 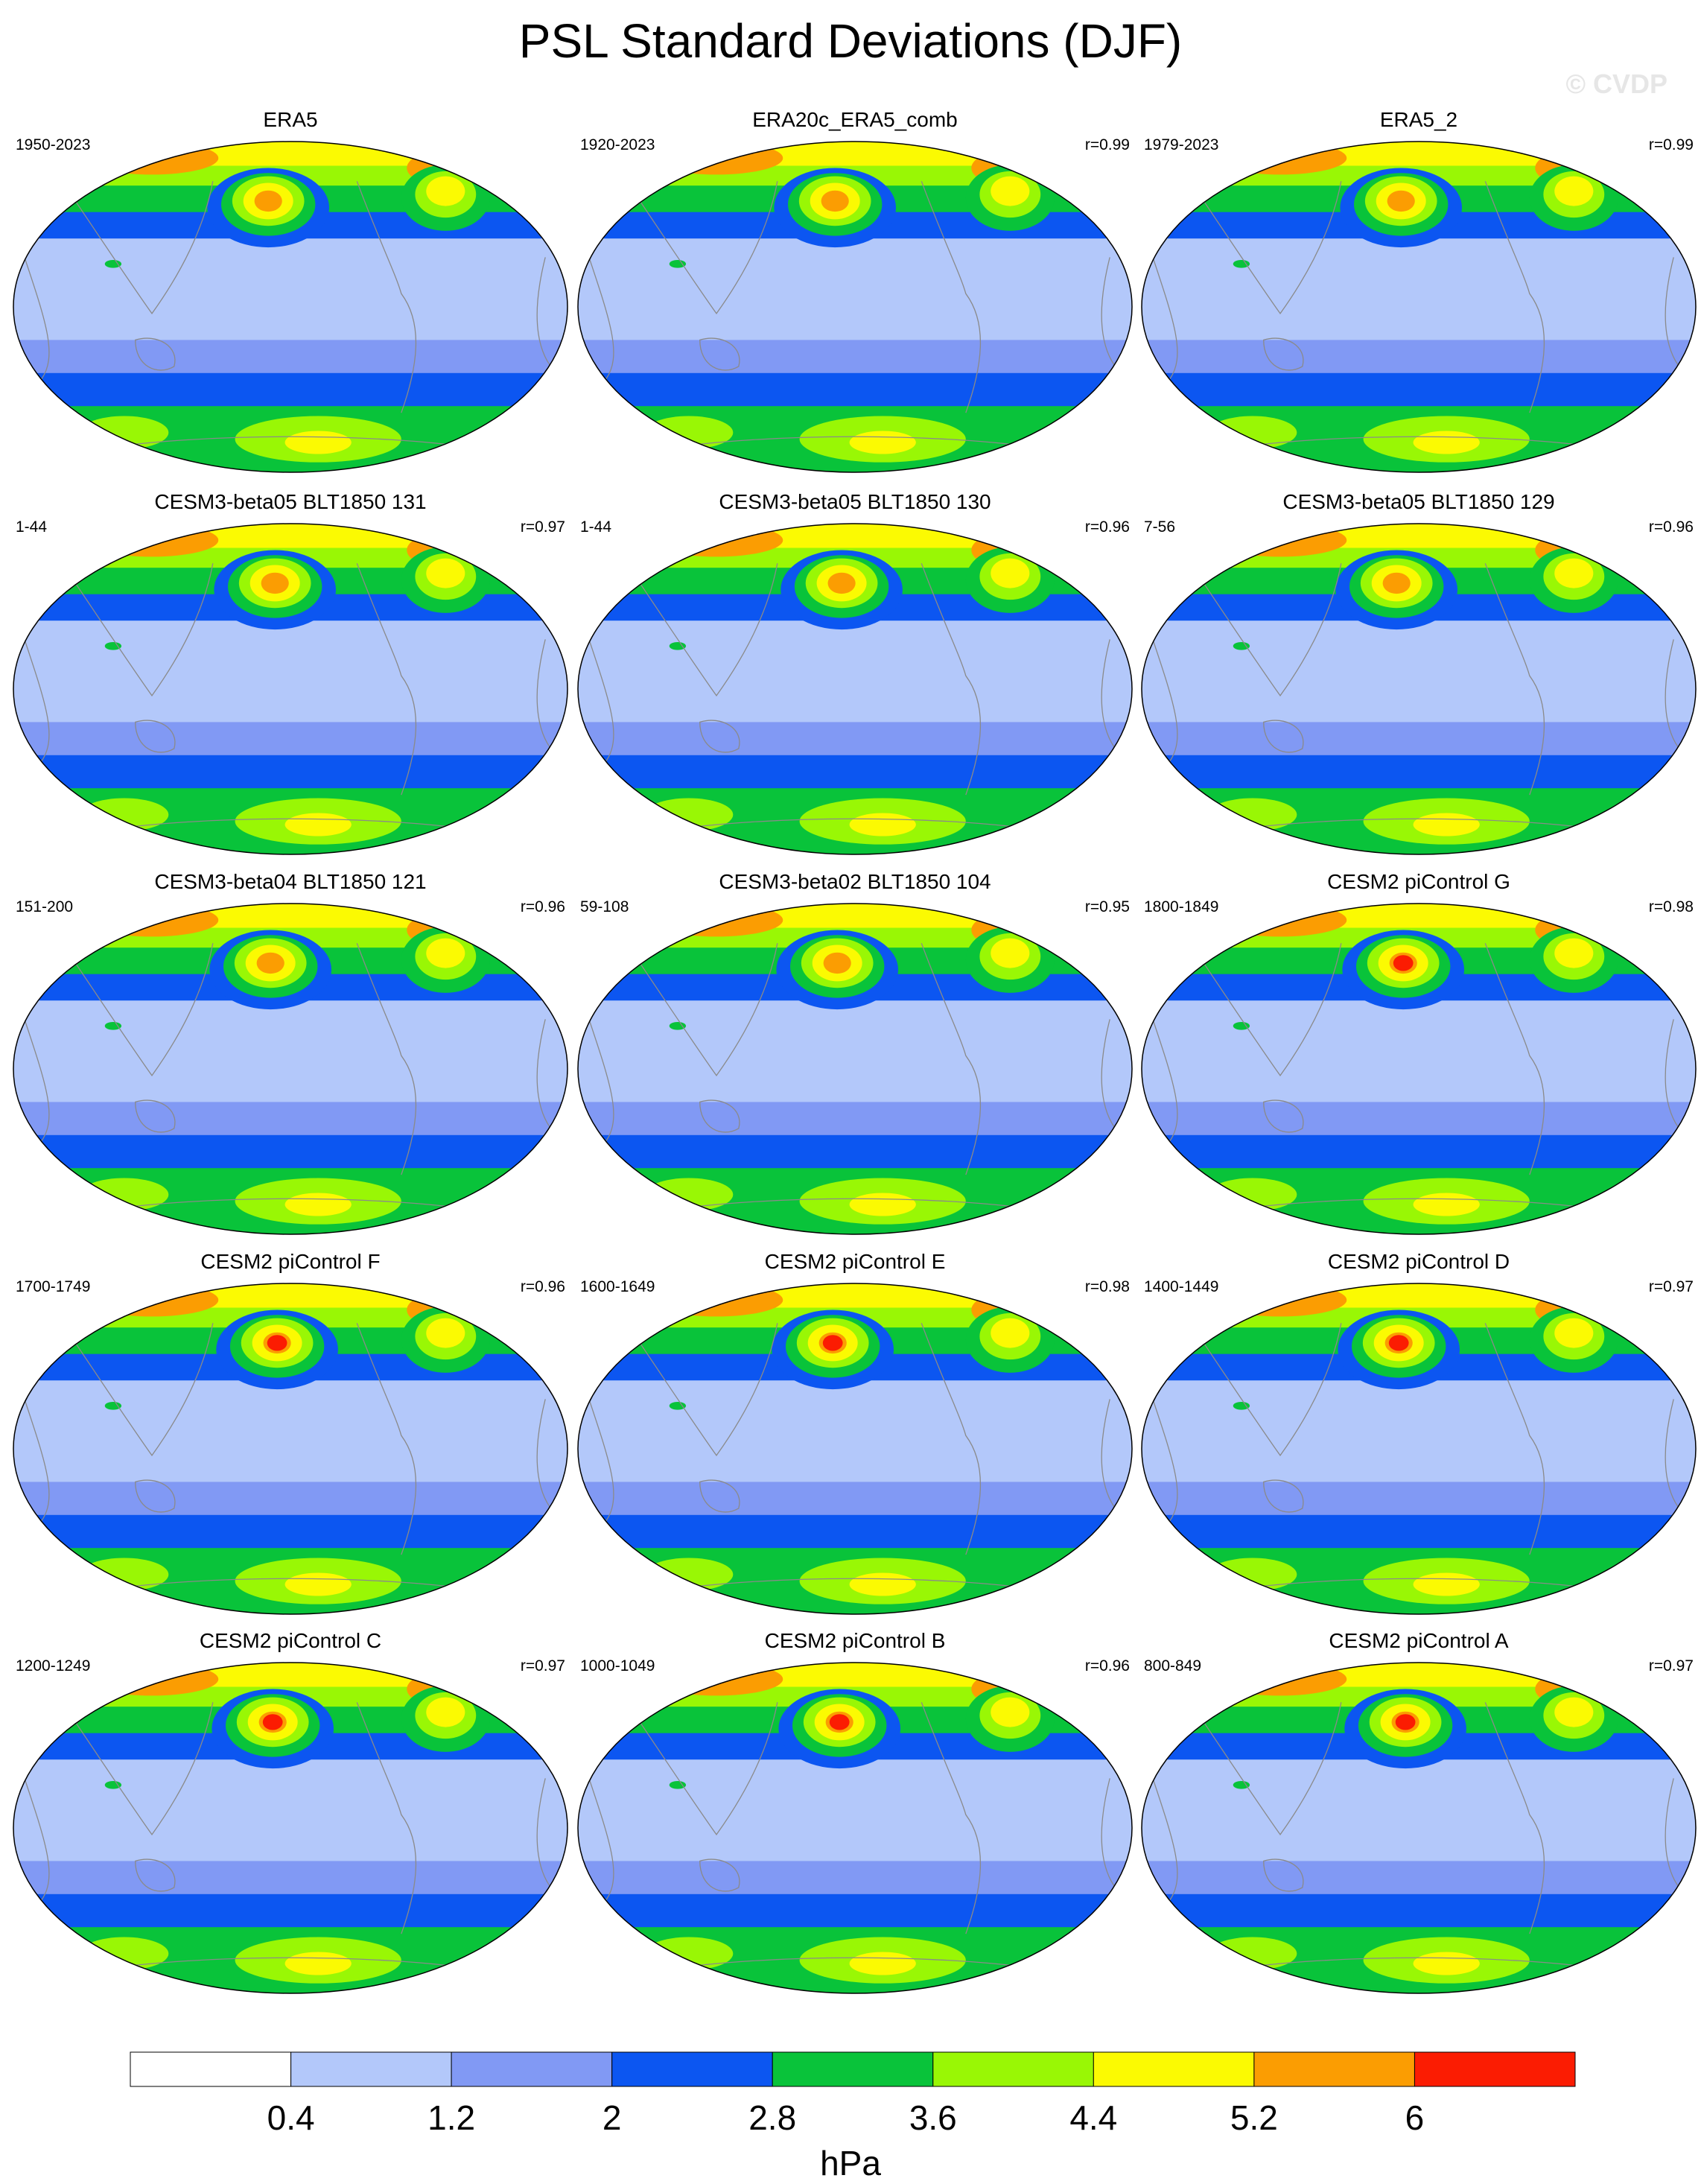 I want to click on cvdp-watermark: © CVDP, so click(x=1616, y=84).